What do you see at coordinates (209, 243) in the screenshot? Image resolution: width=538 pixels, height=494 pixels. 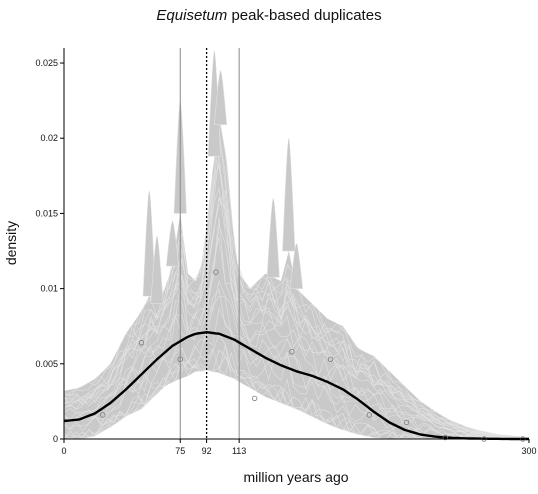 I see `vertical-marker-lines` at bounding box center [209, 243].